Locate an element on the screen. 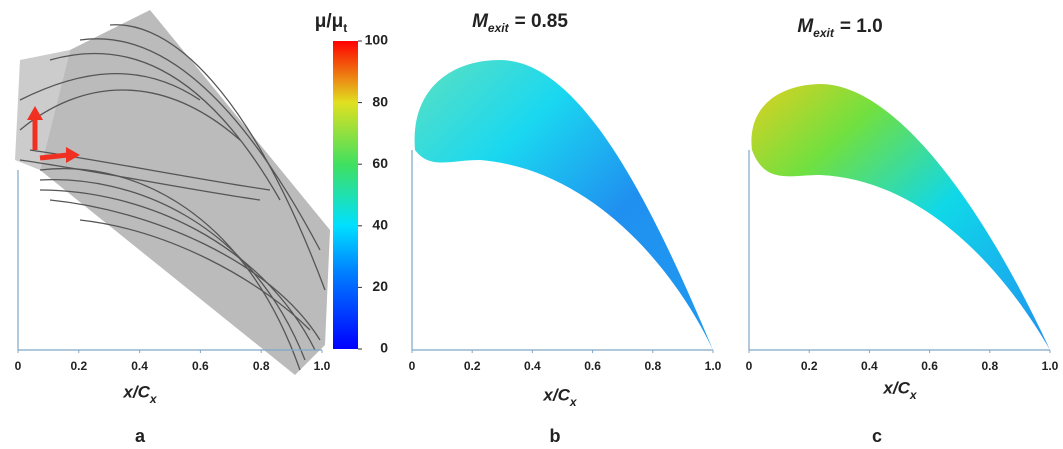  panel-label: c is located at coordinates (877, 436).